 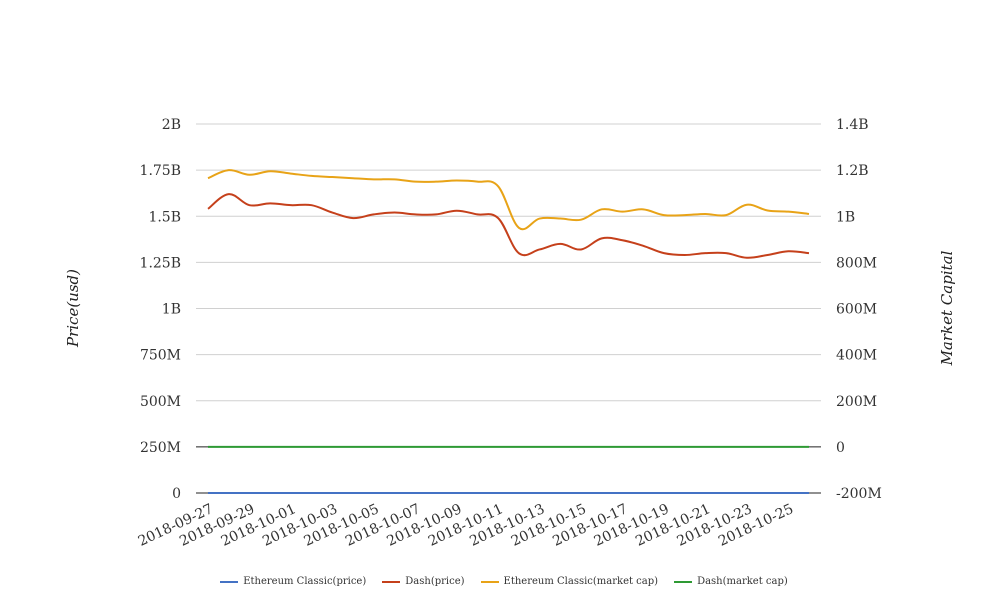 I want to click on legend-item: Dash(market cap), so click(x=731, y=581).